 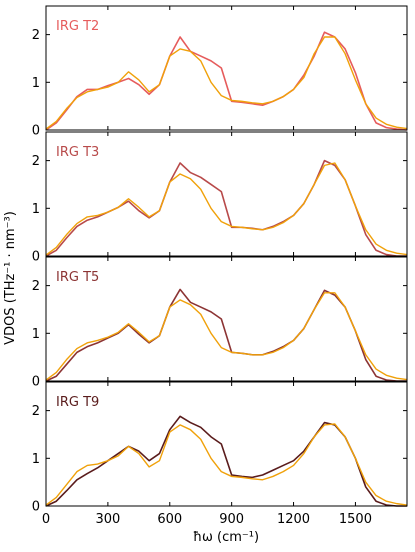 What do you see at coordinates (77, 277) in the screenshot?
I see `panel-label: IRG T5` at bounding box center [77, 277].